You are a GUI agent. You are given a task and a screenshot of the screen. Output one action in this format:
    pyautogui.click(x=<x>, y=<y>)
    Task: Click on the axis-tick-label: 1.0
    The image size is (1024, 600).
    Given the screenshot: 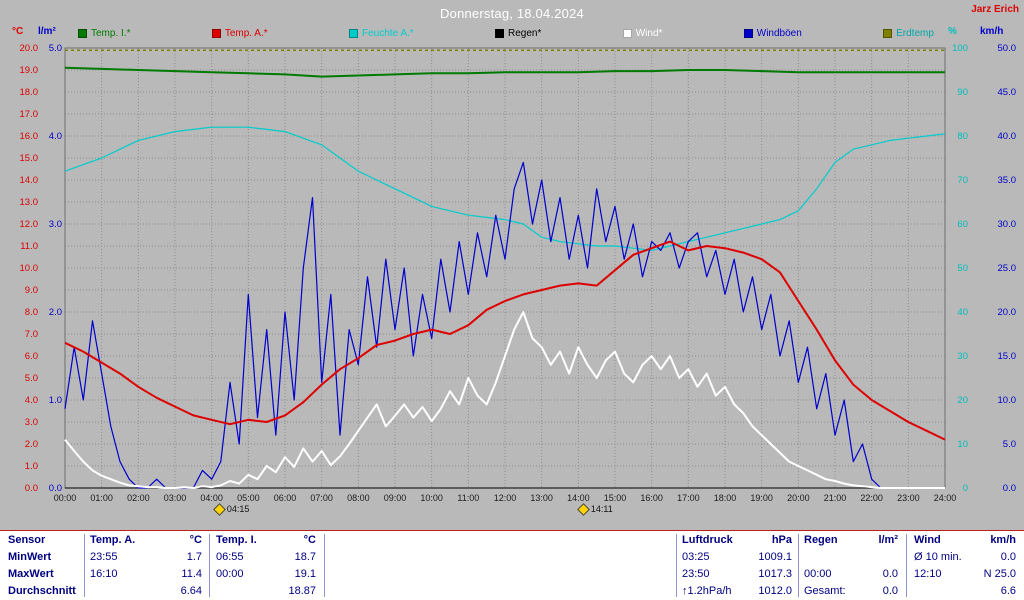 What is the action you would take?
    pyautogui.click(x=55, y=400)
    